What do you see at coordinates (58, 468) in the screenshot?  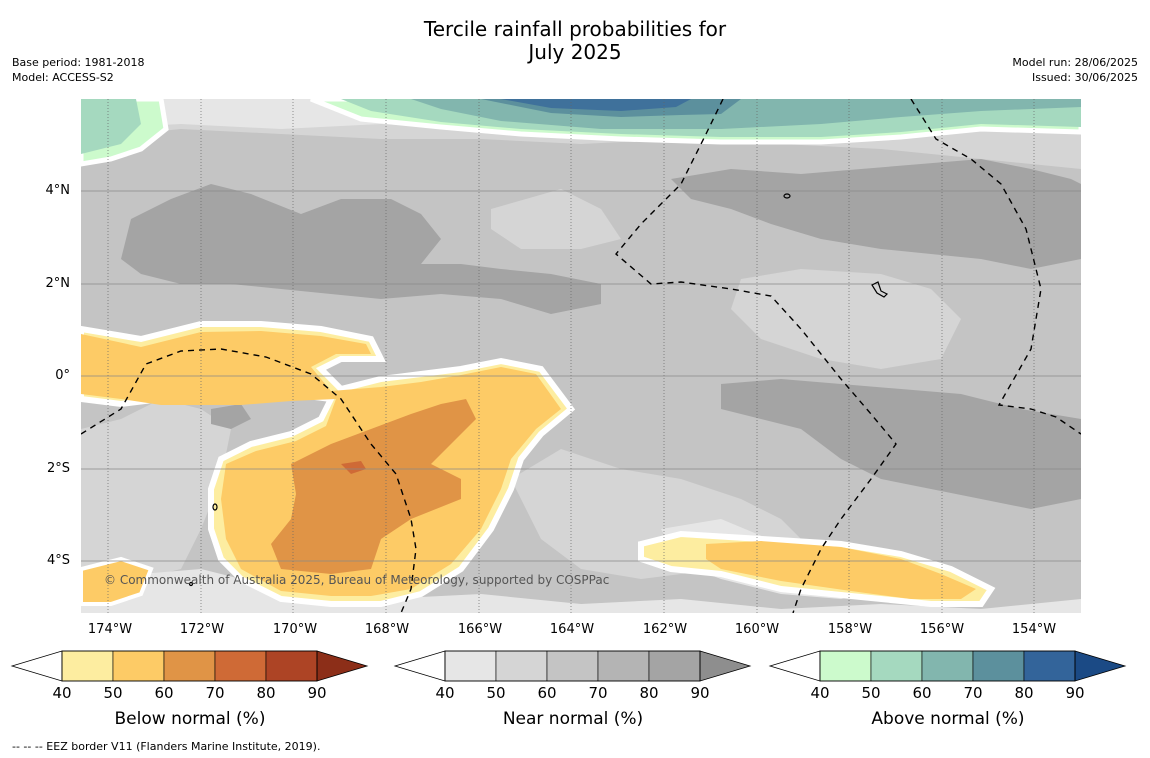 I see `y-tick-2s: 2°S` at bounding box center [58, 468].